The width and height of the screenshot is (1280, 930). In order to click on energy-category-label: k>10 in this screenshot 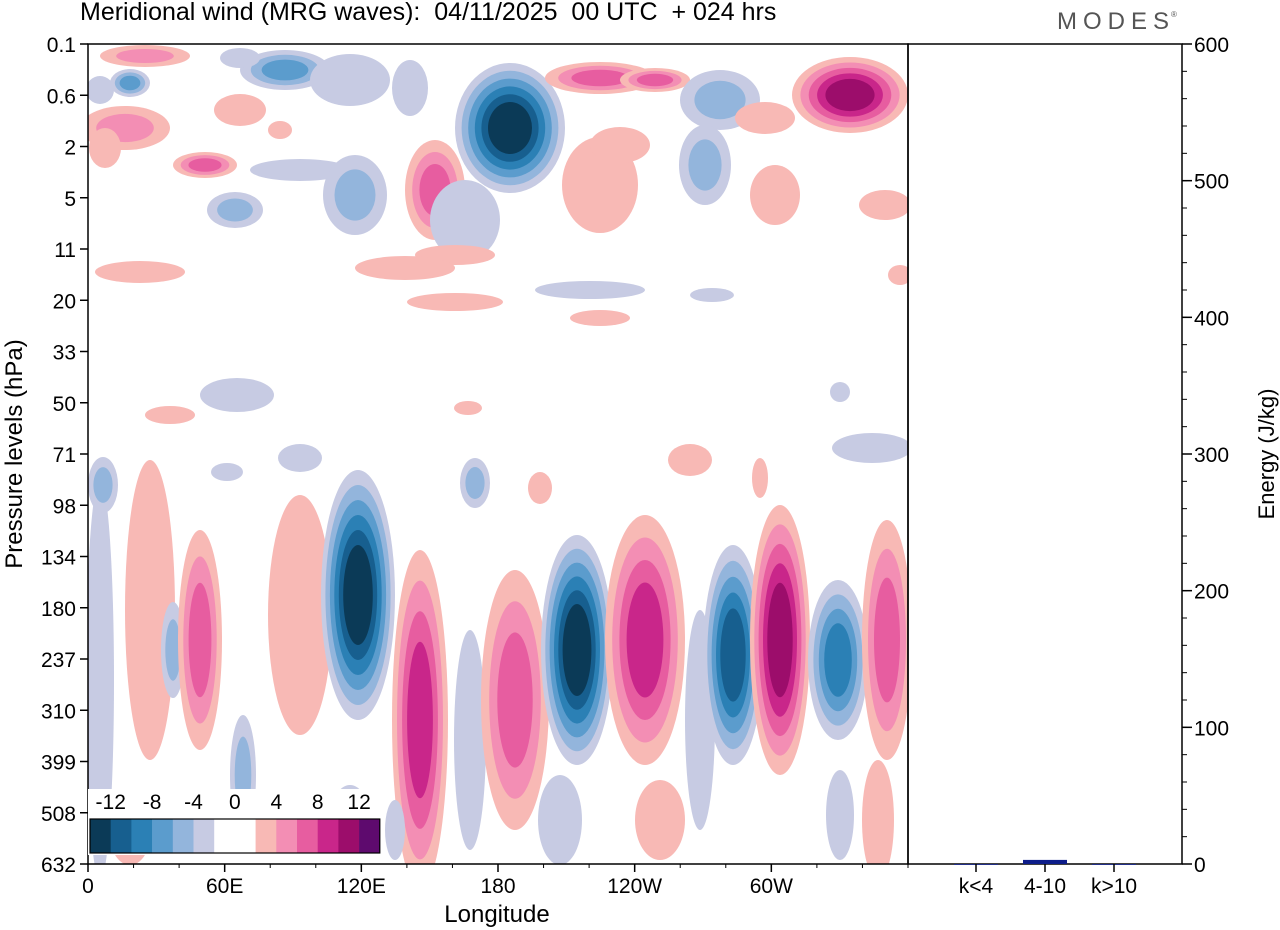, I will do `click(1114, 886)`.